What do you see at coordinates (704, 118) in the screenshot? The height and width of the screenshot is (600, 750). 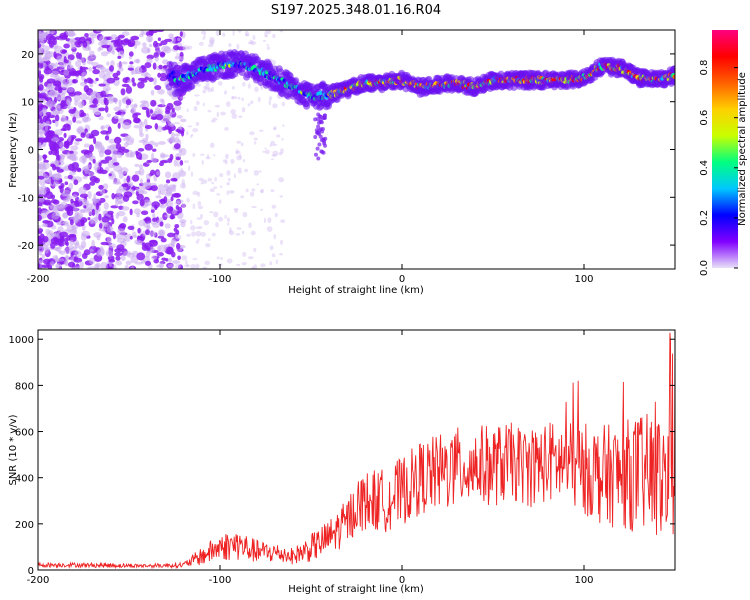 I see `colorbar-tick-label: 0.6` at bounding box center [704, 118].